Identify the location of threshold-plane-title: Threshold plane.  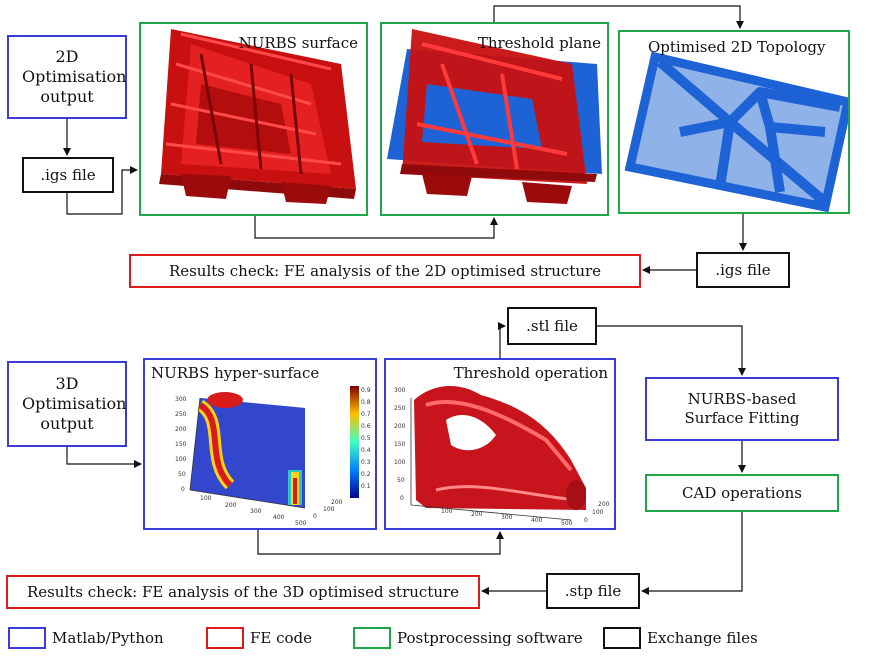
(539, 43).